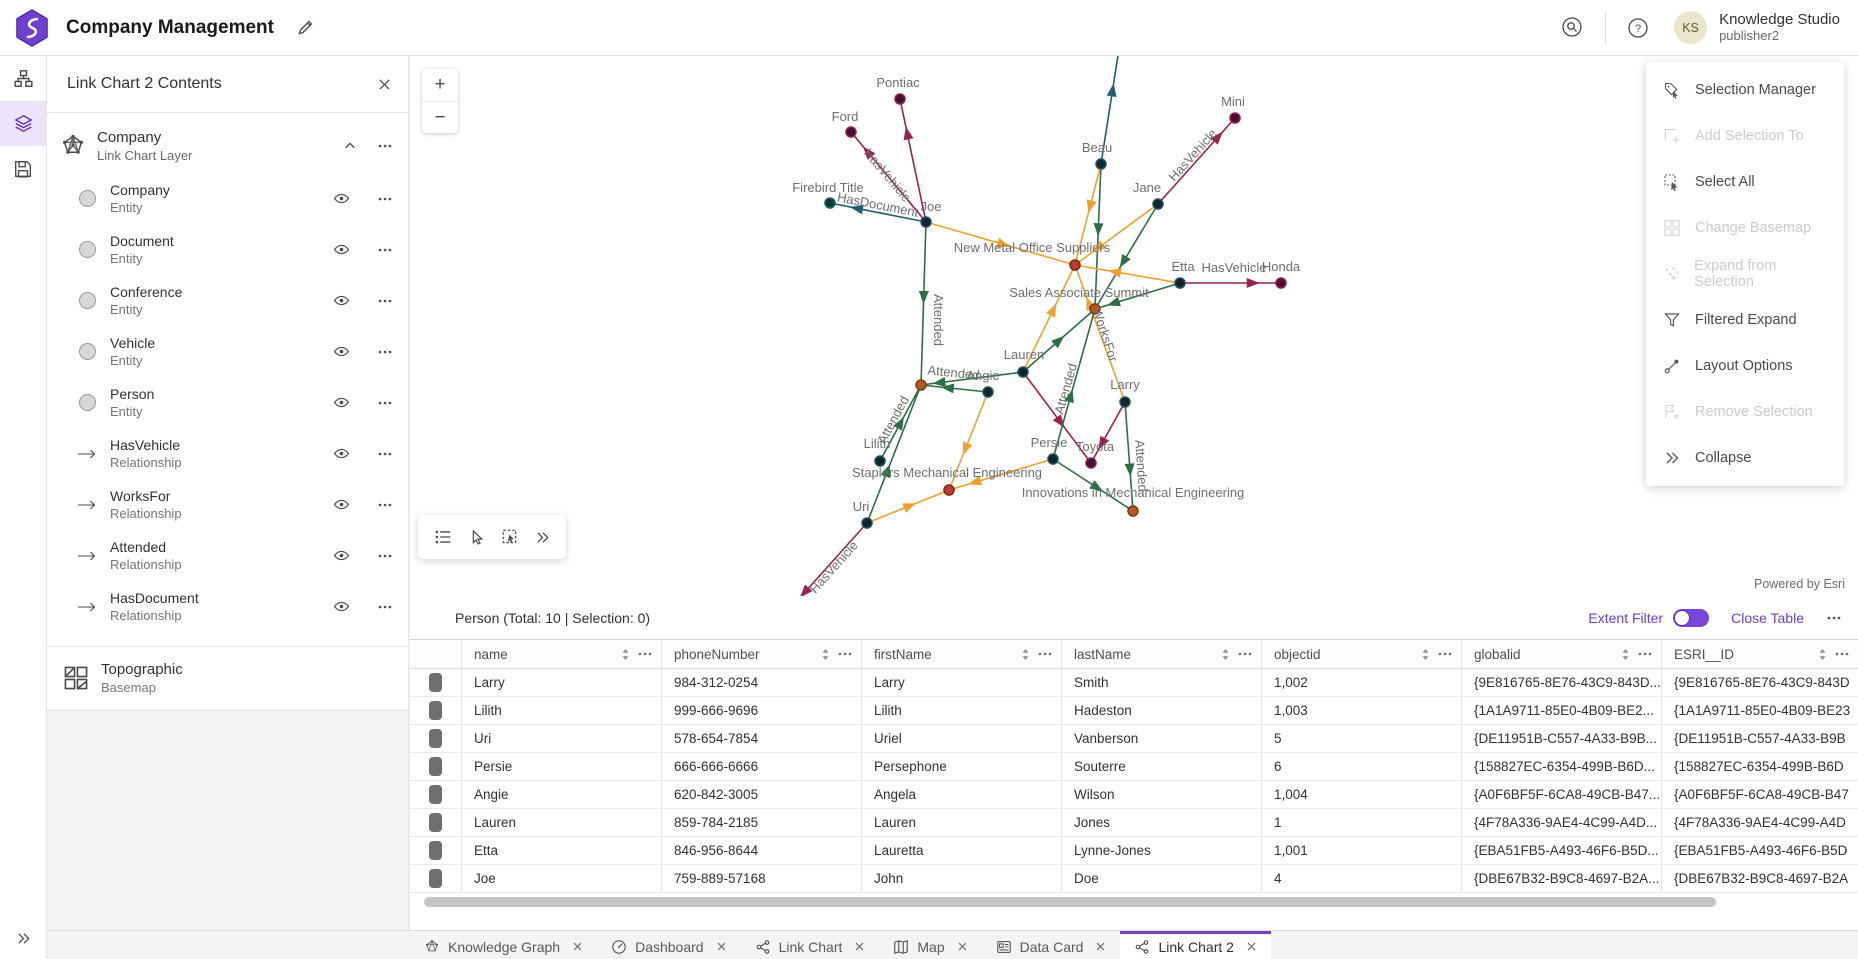  I want to click on data-model-icon, so click(23, 78).